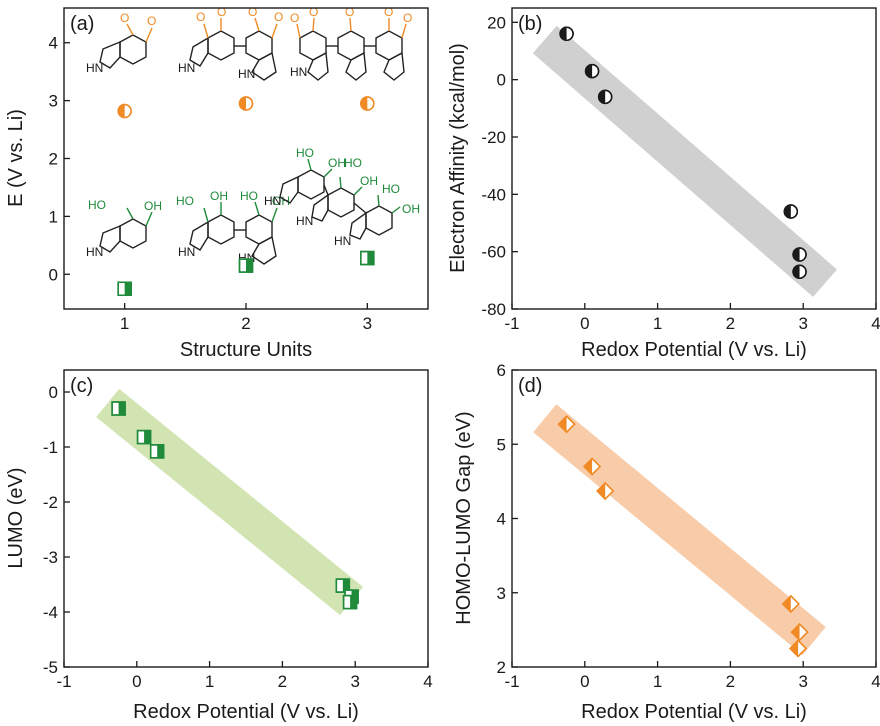 The width and height of the screenshot is (880, 726). Describe the element at coordinates (530, 386) in the screenshot. I see `panel-d-label: (d)` at that location.